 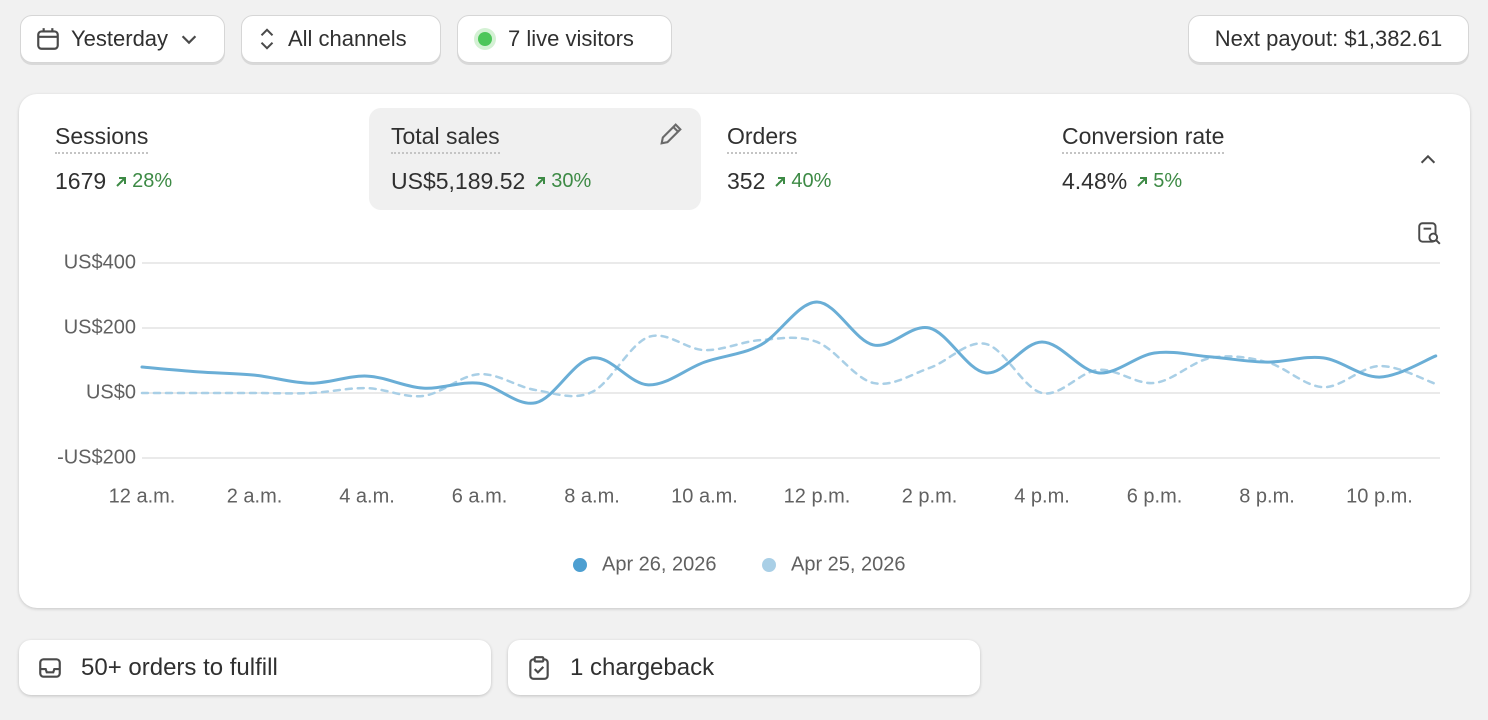 What do you see at coordinates (1143, 138) in the screenshot?
I see `metric-label: Conversion rate` at bounding box center [1143, 138].